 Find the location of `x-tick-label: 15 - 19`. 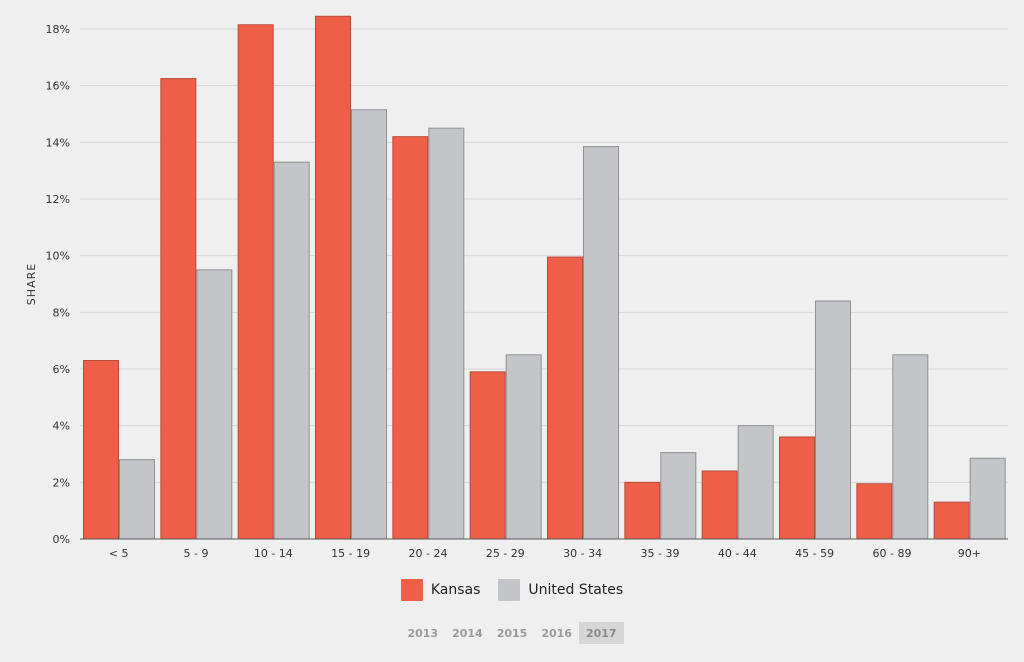

x-tick-label: 15 - 19 is located at coordinates (350, 553).